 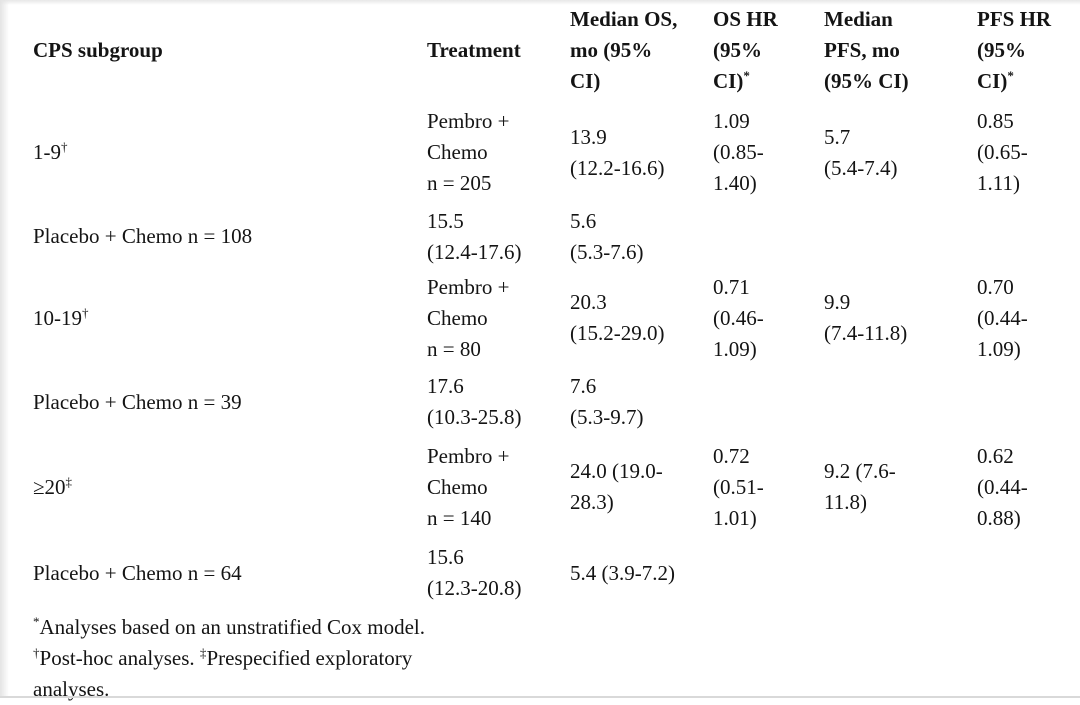 I want to click on cell-text: 15.6 (12.3-20.8), so click(x=474, y=572).